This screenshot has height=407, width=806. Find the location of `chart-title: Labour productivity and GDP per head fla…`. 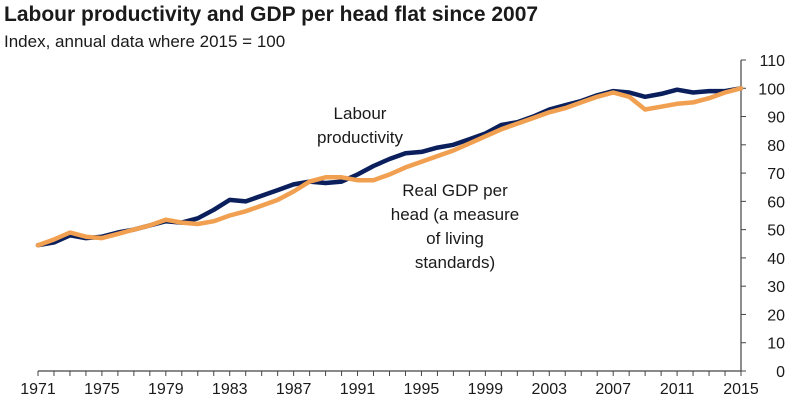

chart-title: Labour productivity and GDP per head fla… is located at coordinates (271, 14).